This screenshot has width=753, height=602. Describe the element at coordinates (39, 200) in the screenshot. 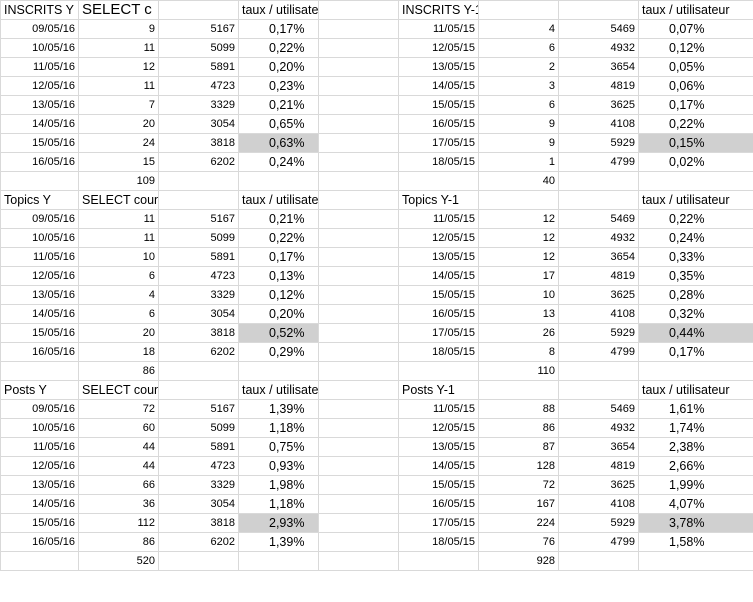

I see `section-title: Topics Y` at that location.